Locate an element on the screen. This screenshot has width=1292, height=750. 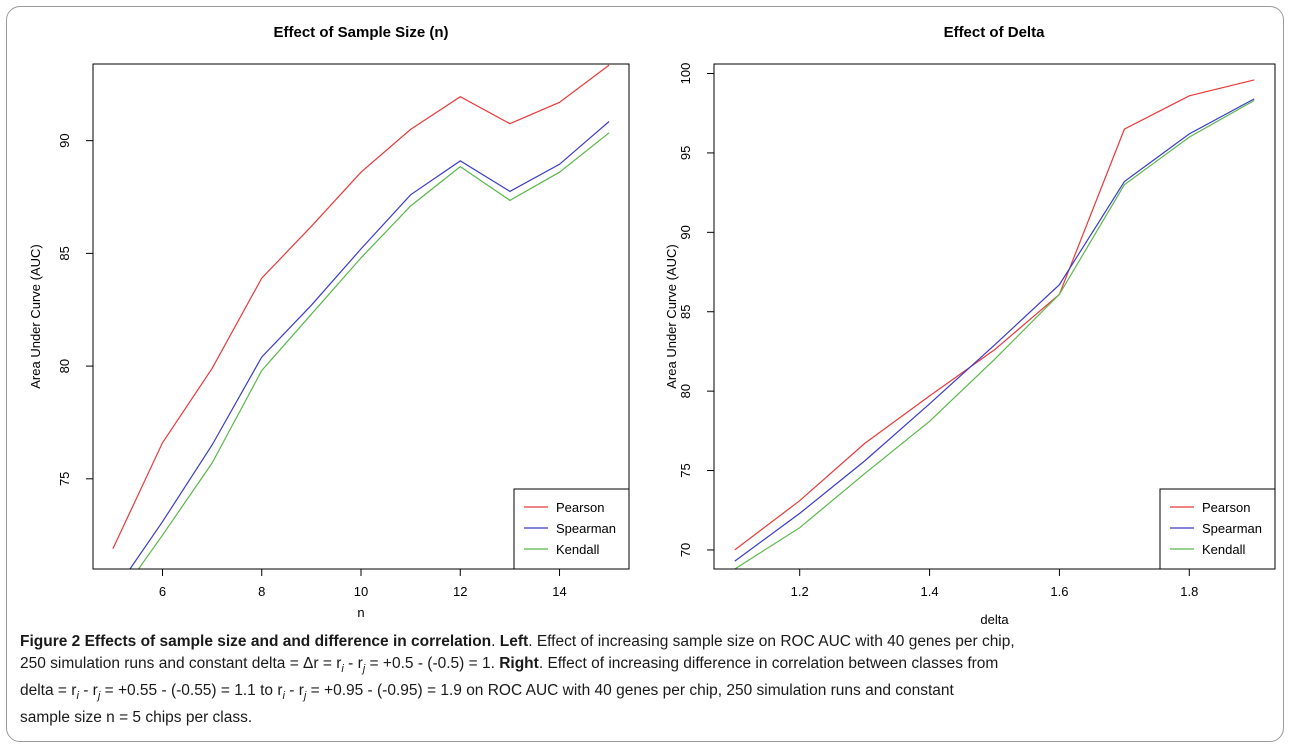
caption-line3-c: = +0.55 - (-0.55) = 1.1 to r is located at coordinates (191, 691).